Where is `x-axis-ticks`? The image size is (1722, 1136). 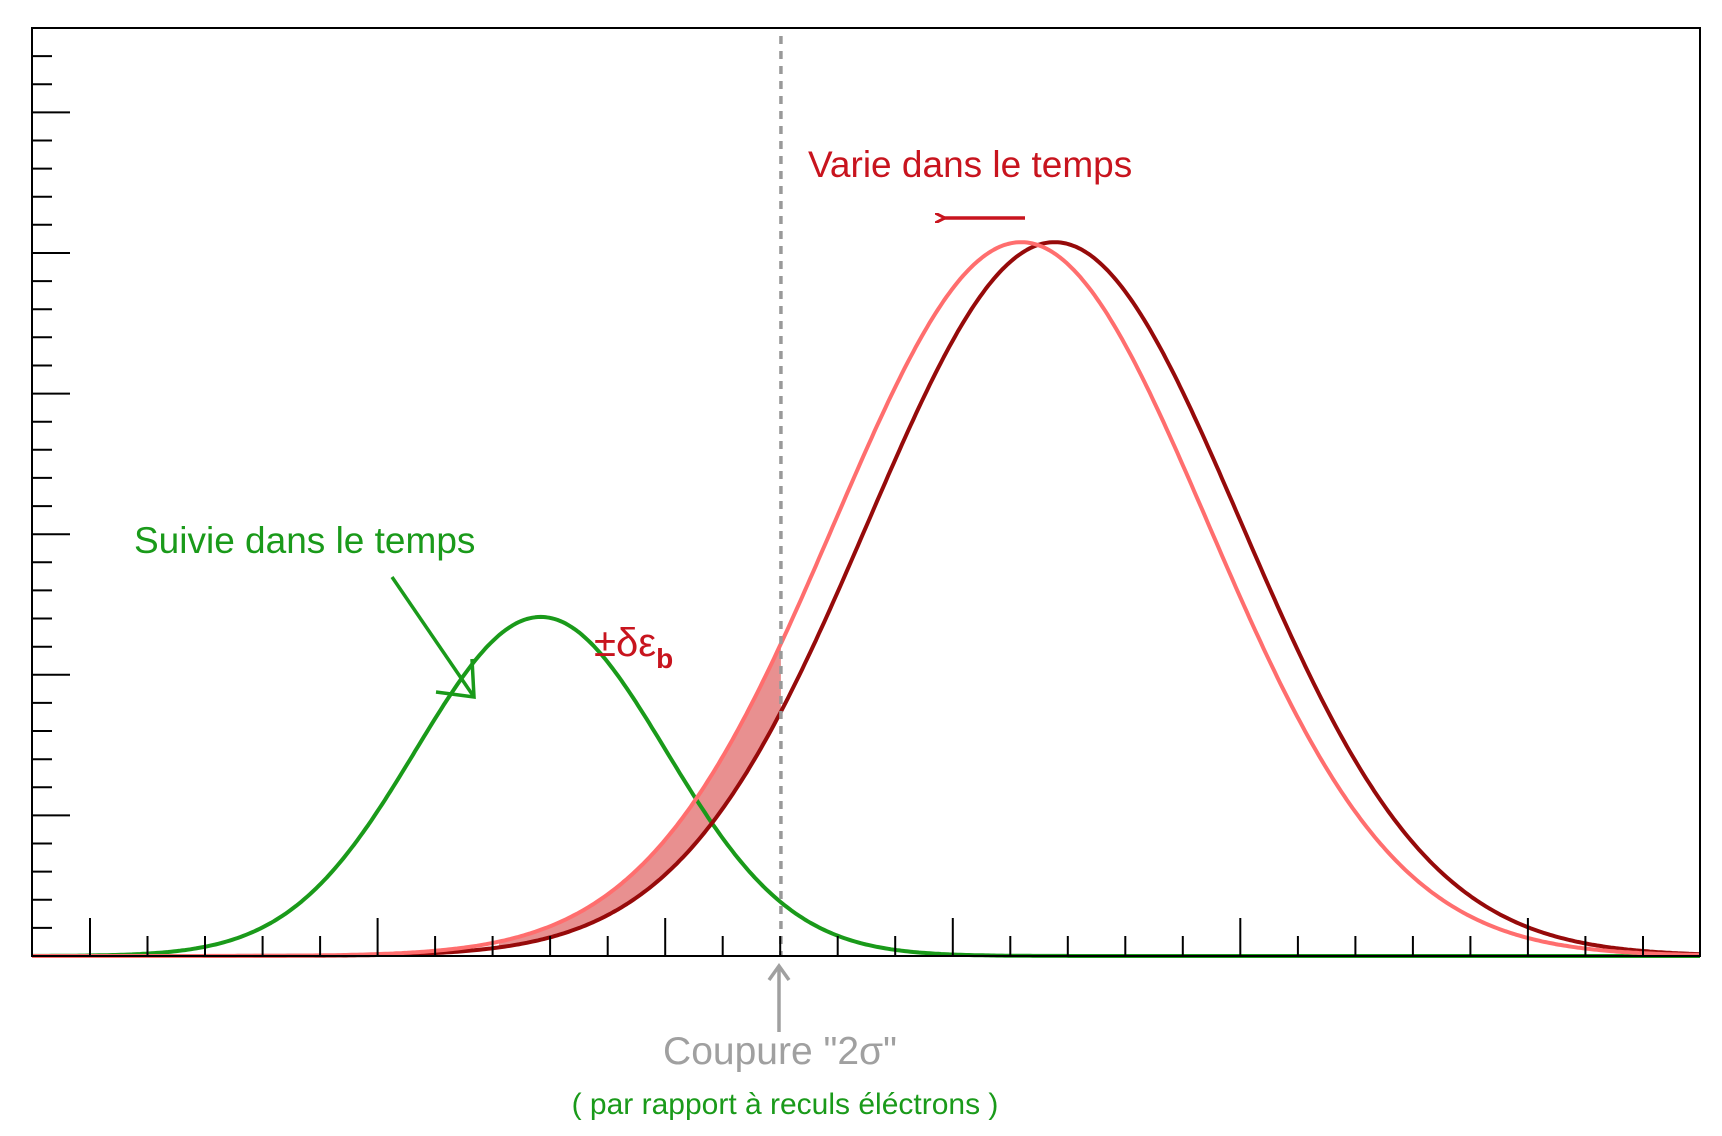 x-axis-ticks is located at coordinates (866, 937).